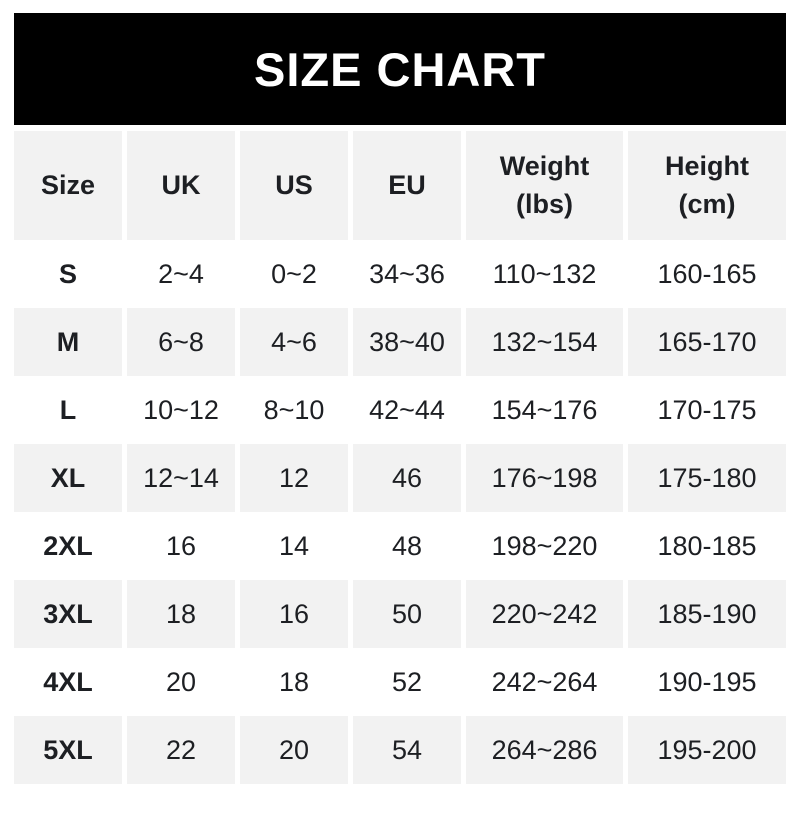 This screenshot has width=800, height=813. What do you see at coordinates (407, 185) in the screenshot?
I see `column-header-eu: EU` at bounding box center [407, 185].